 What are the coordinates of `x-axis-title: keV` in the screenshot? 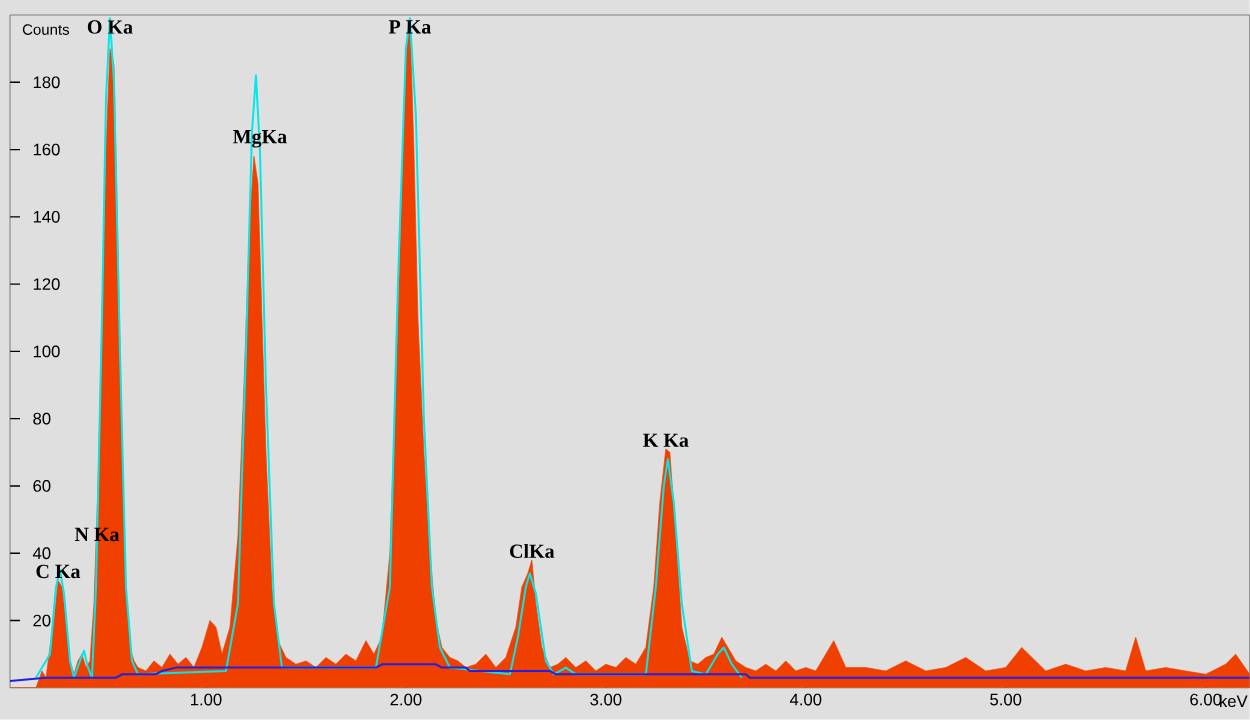 It's located at (1234, 701).